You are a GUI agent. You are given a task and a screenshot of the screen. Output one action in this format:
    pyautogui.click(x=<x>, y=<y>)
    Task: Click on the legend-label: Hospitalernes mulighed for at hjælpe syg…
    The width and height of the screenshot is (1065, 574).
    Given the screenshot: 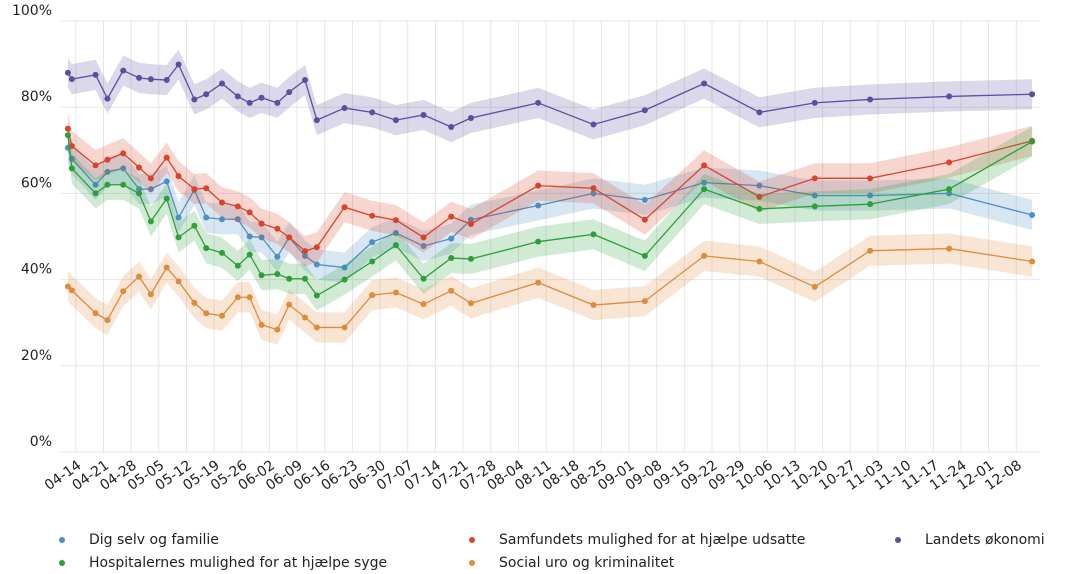 What is the action you would take?
    pyautogui.click(x=238, y=563)
    